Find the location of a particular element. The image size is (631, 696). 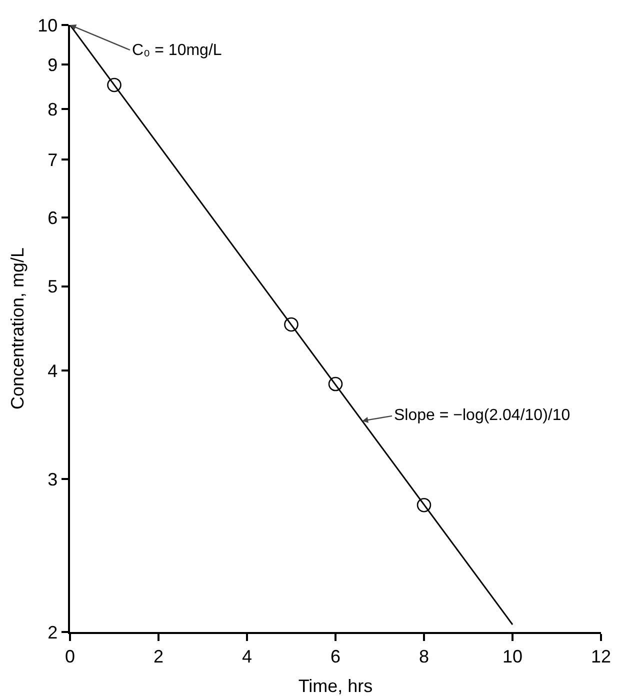

x-tick-label: 12 is located at coordinates (601, 656).